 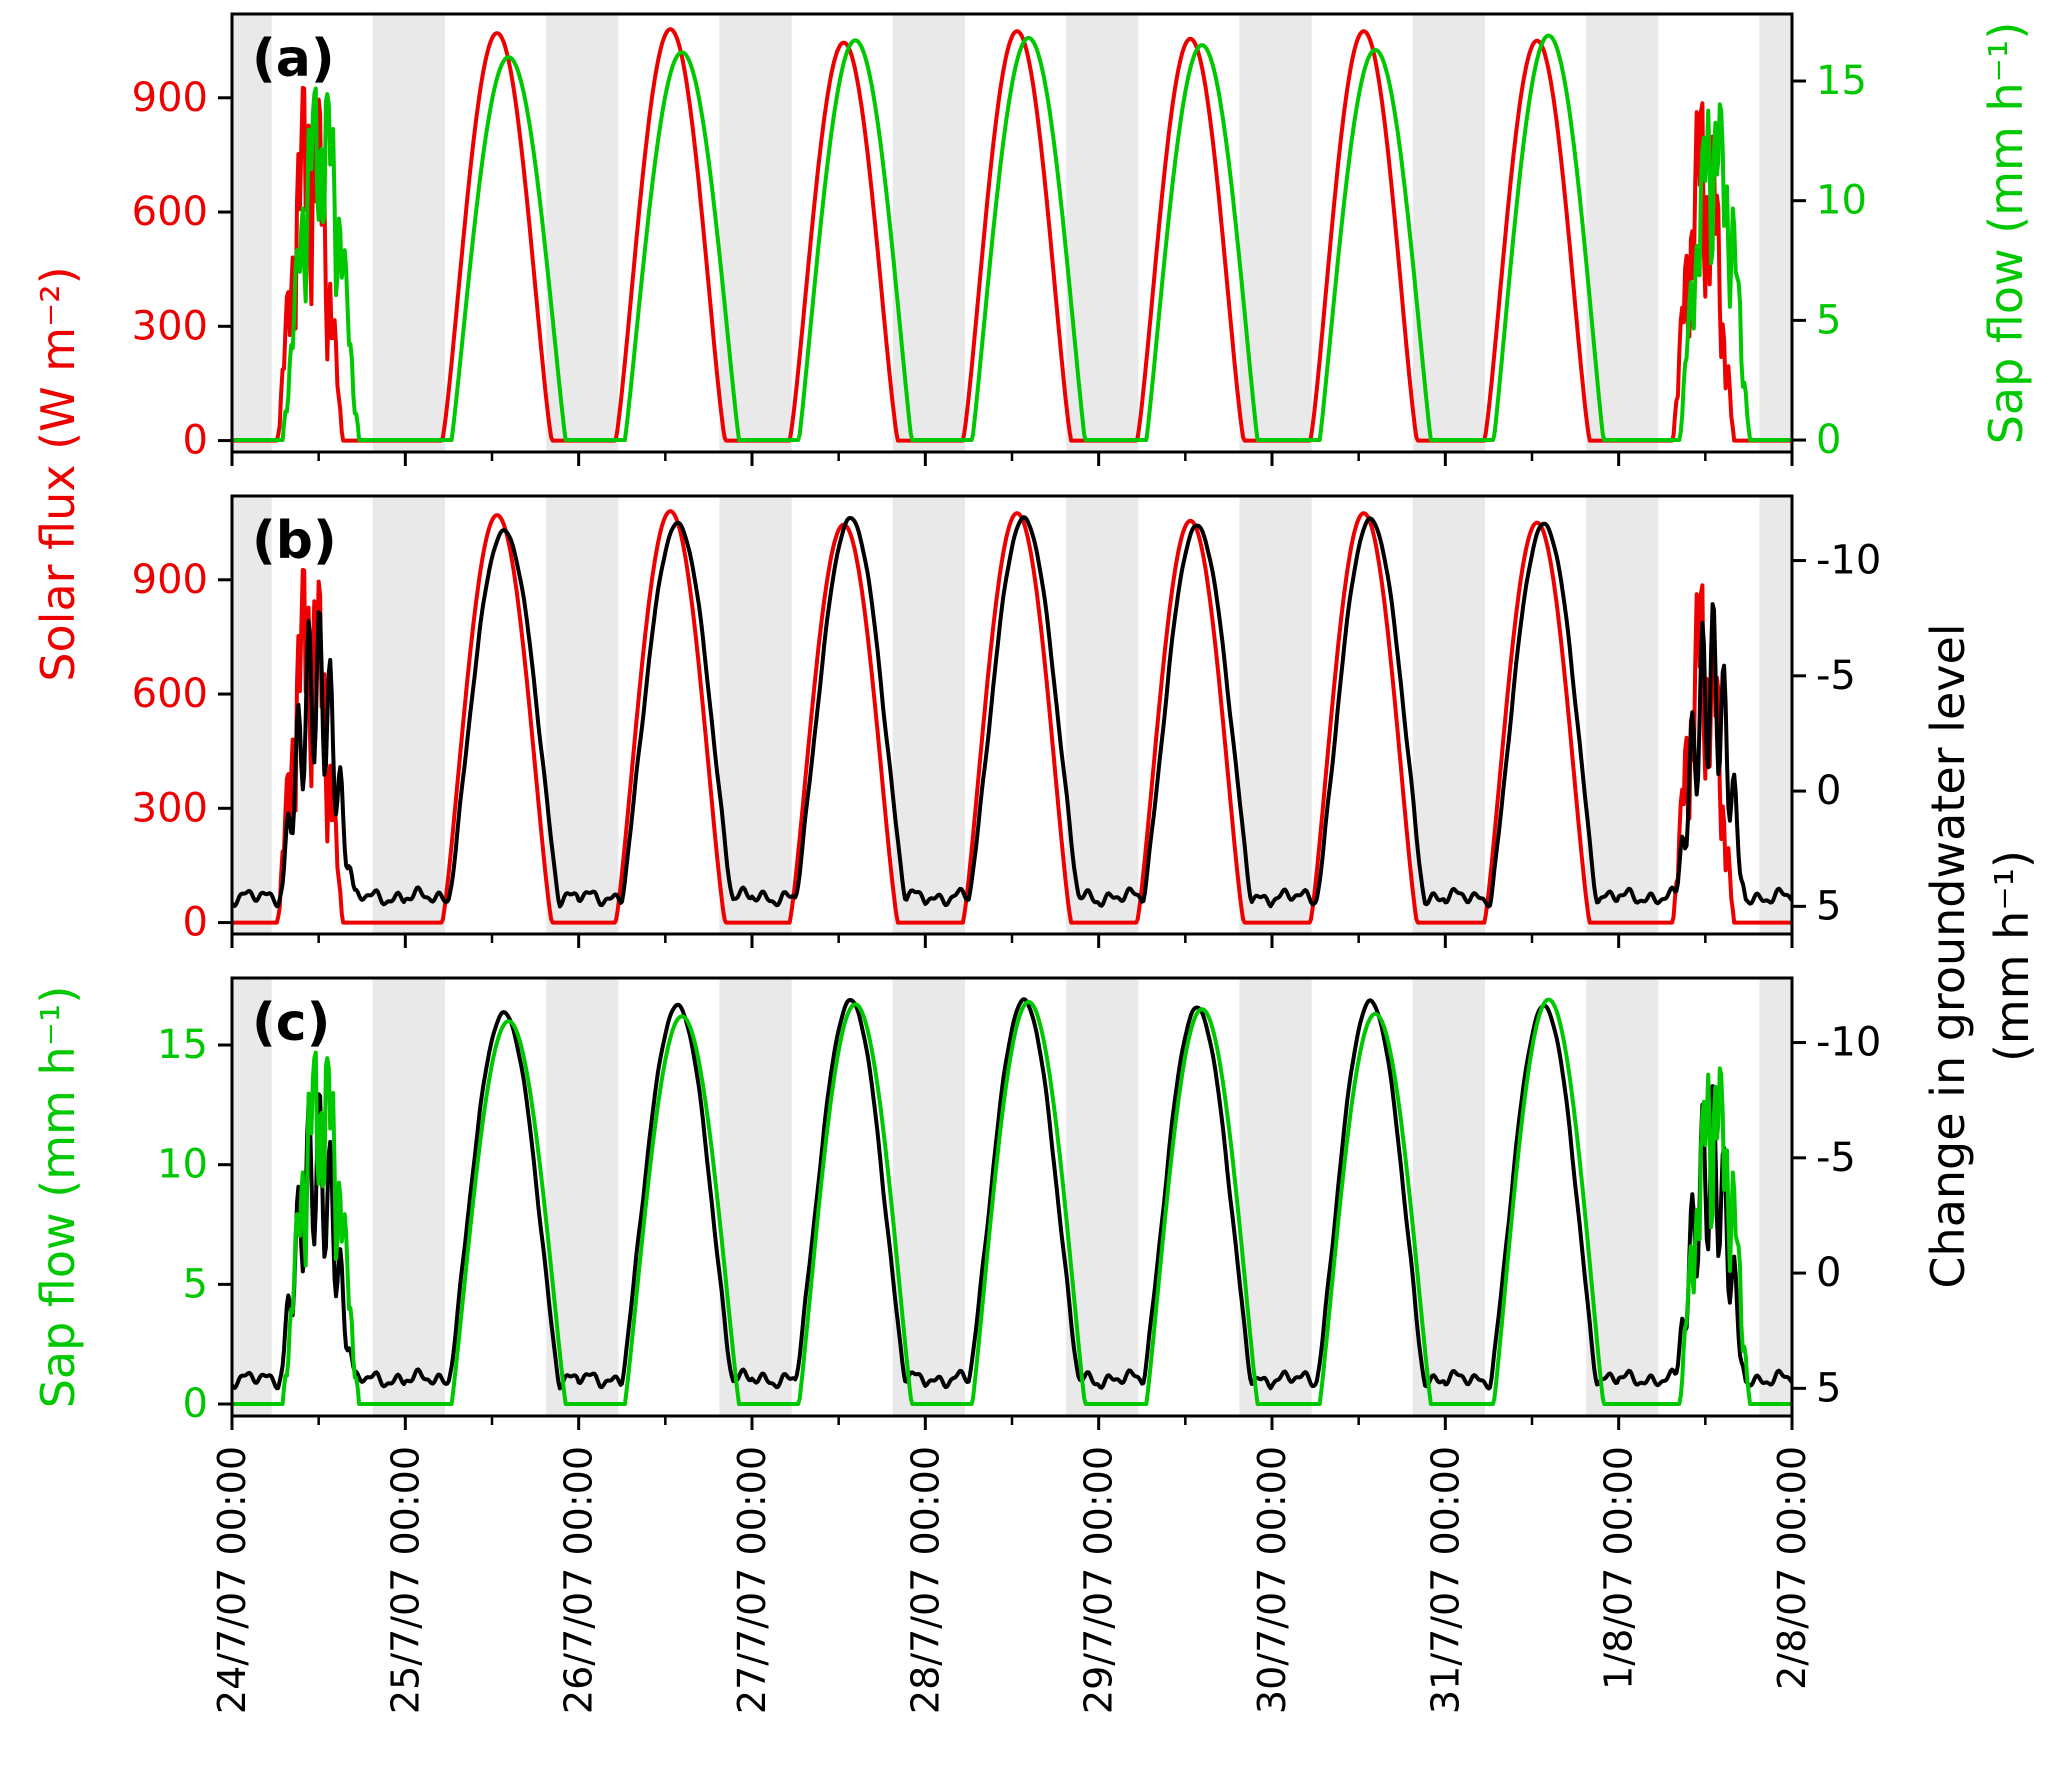 I want to click on x-tick-label: 2/8/07 00:00, so click(x=1792, y=1568).